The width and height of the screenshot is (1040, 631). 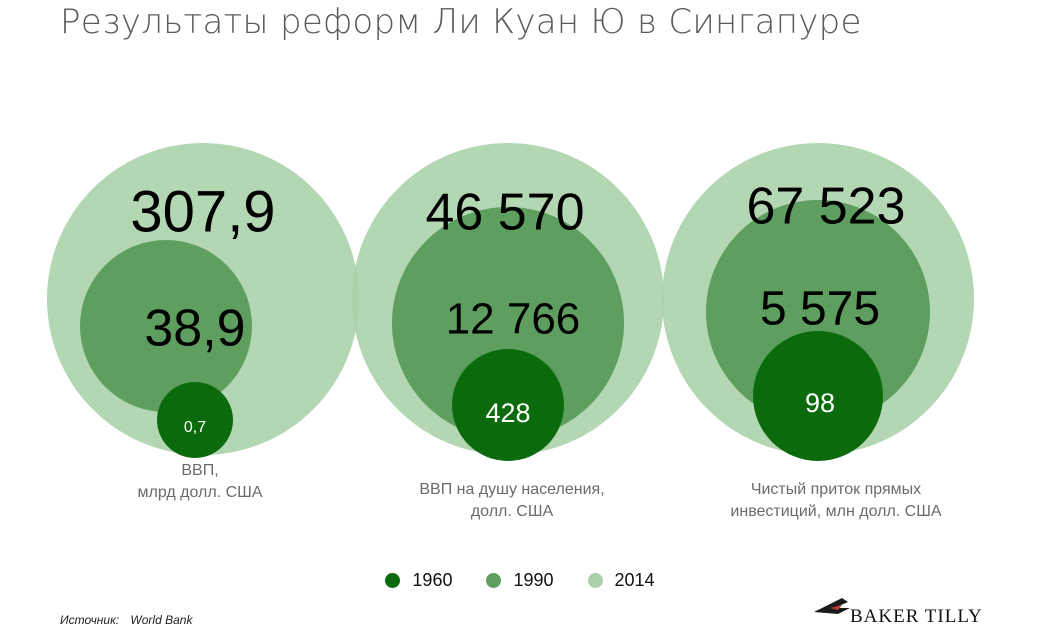 I want to click on legend-label-2014: 2014, so click(x=634, y=580).